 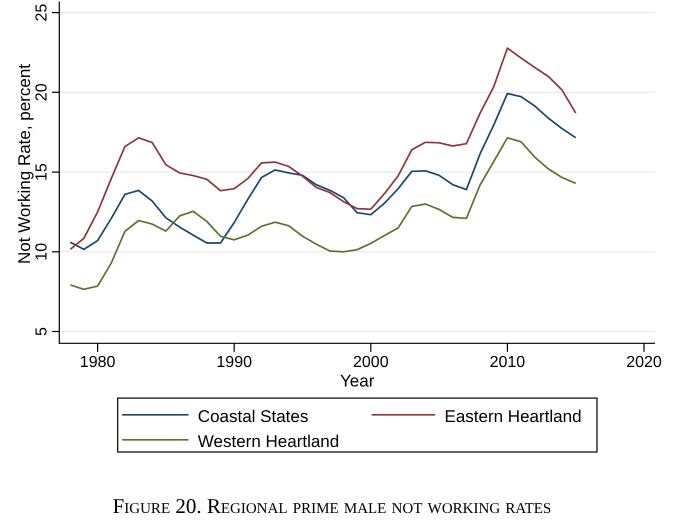 I want to click on svg-text: 1980, so click(x=98, y=362).